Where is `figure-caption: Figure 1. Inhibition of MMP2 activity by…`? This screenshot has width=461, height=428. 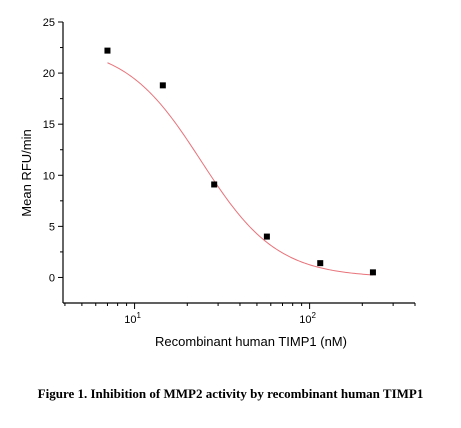
figure-caption: Figure 1. Inhibition of MMP2 activity by… is located at coordinates (230, 393).